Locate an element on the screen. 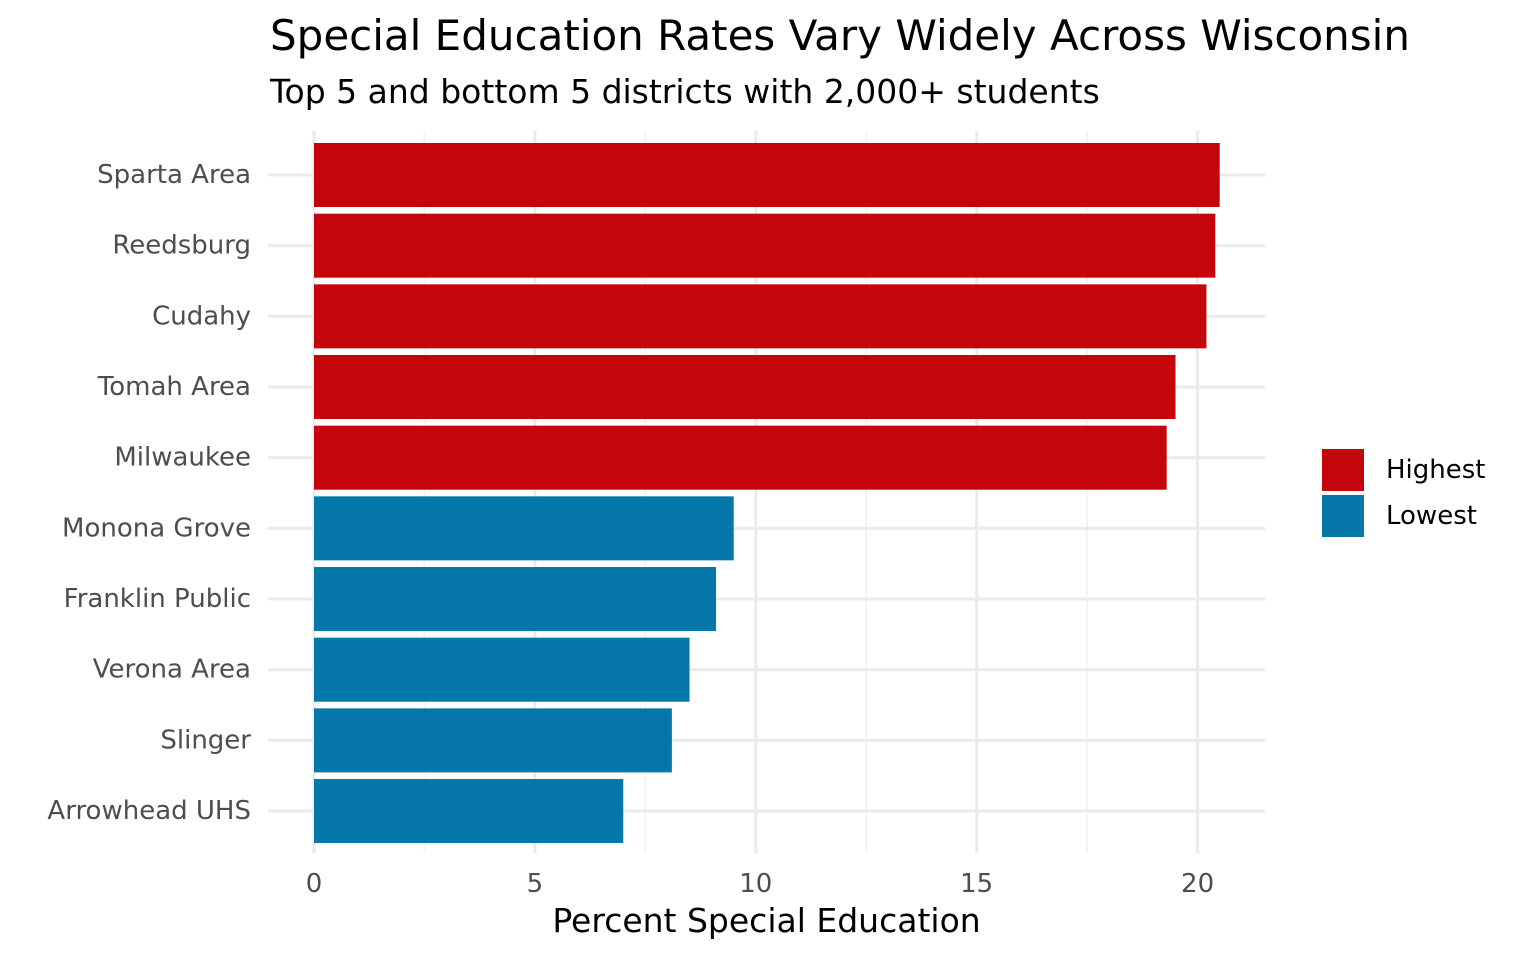  x-tick-label: 20 is located at coordinates (1197, 884).